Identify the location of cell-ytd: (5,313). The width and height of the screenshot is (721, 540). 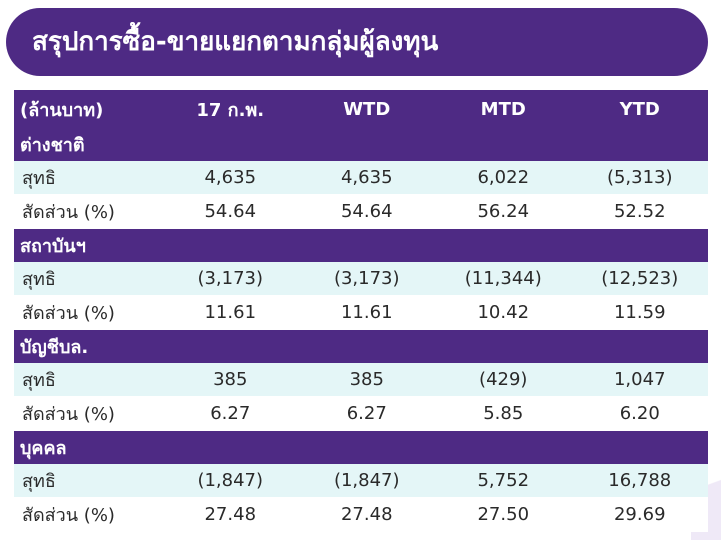
(639, 178).